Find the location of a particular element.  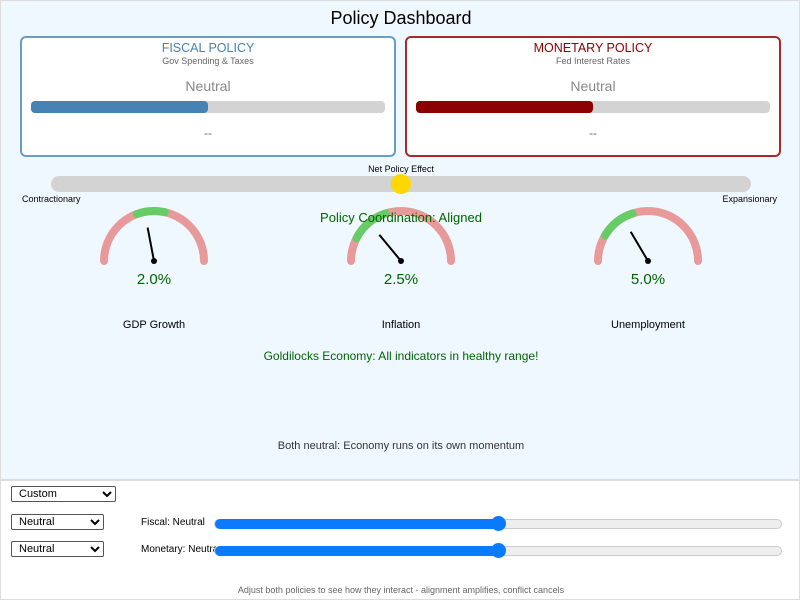

monetary-slider-thumb is located at coordinates (498, 550).